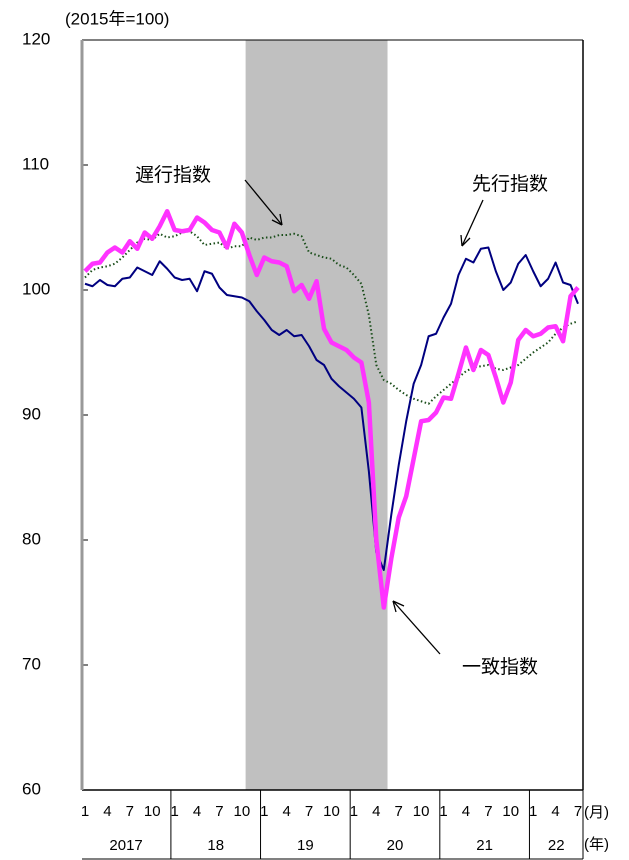 This screenshot has height=860, width=629. I want to click on y-tick-label: 60, so click(31, 788).